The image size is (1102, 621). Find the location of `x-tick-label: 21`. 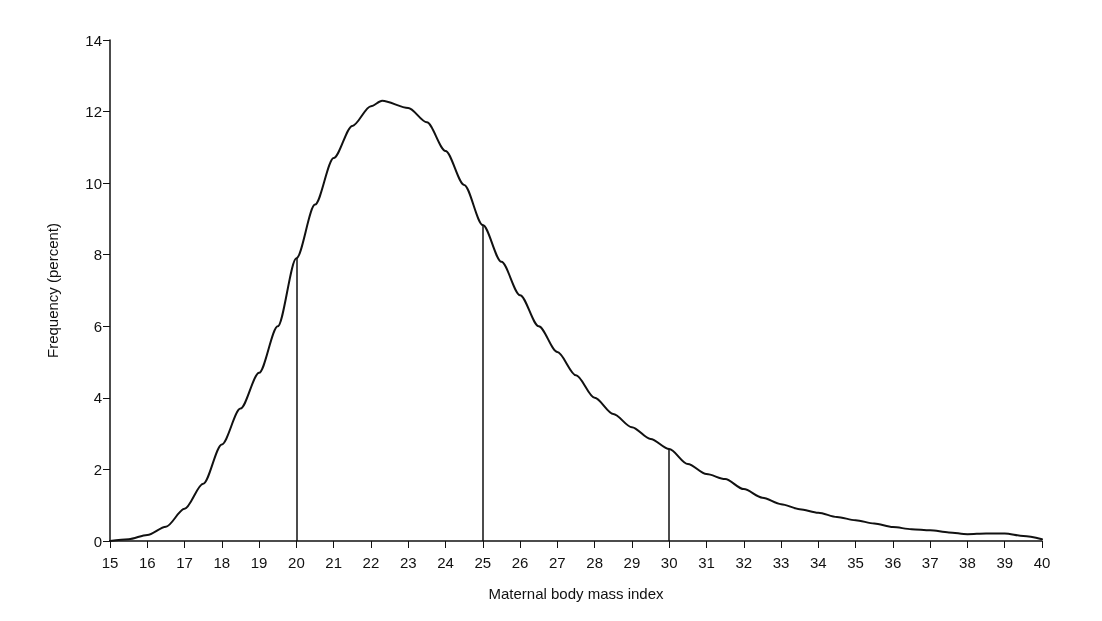

x-tick-label: 21 is located at coordinates (334, 562).